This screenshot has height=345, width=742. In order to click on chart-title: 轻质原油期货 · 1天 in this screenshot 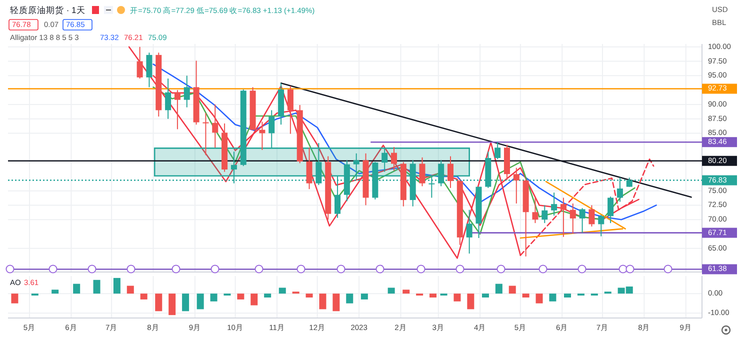, I will do `click(48, 10)`.